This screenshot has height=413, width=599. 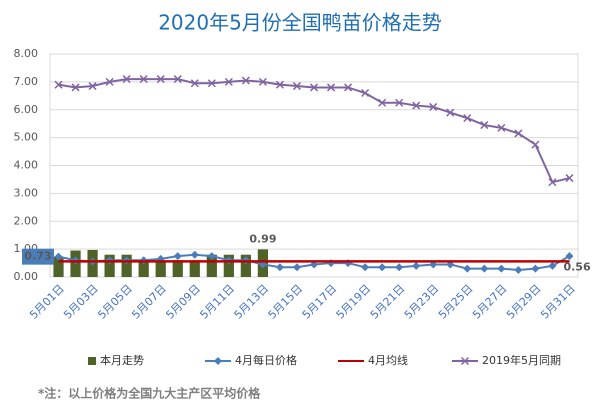 I want to click on legend-label: 4月均线, so click(x=388, y=360).